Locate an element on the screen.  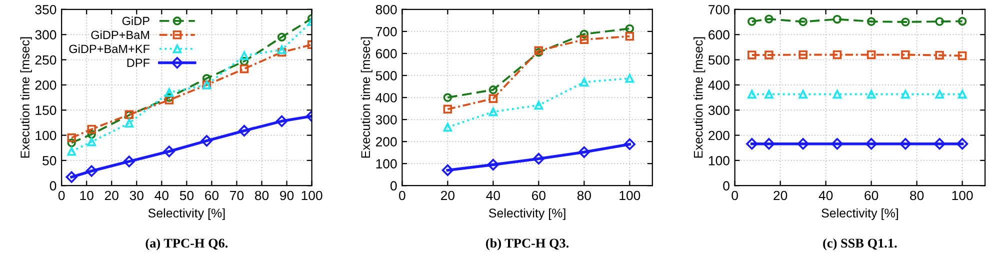
y-tick-label: 350 is located at coordinates (45, 9).